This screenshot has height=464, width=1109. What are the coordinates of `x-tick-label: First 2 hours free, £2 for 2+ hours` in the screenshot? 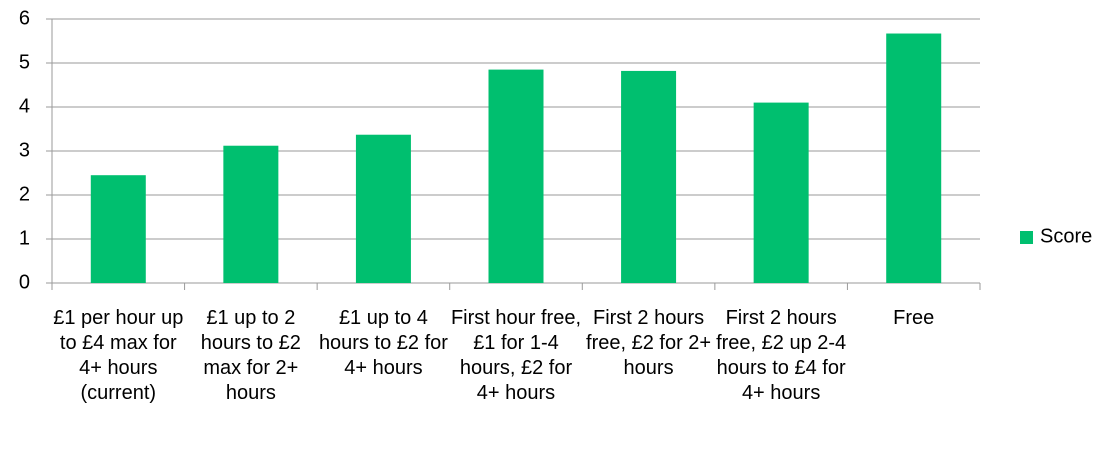 It's located at (649, 343).